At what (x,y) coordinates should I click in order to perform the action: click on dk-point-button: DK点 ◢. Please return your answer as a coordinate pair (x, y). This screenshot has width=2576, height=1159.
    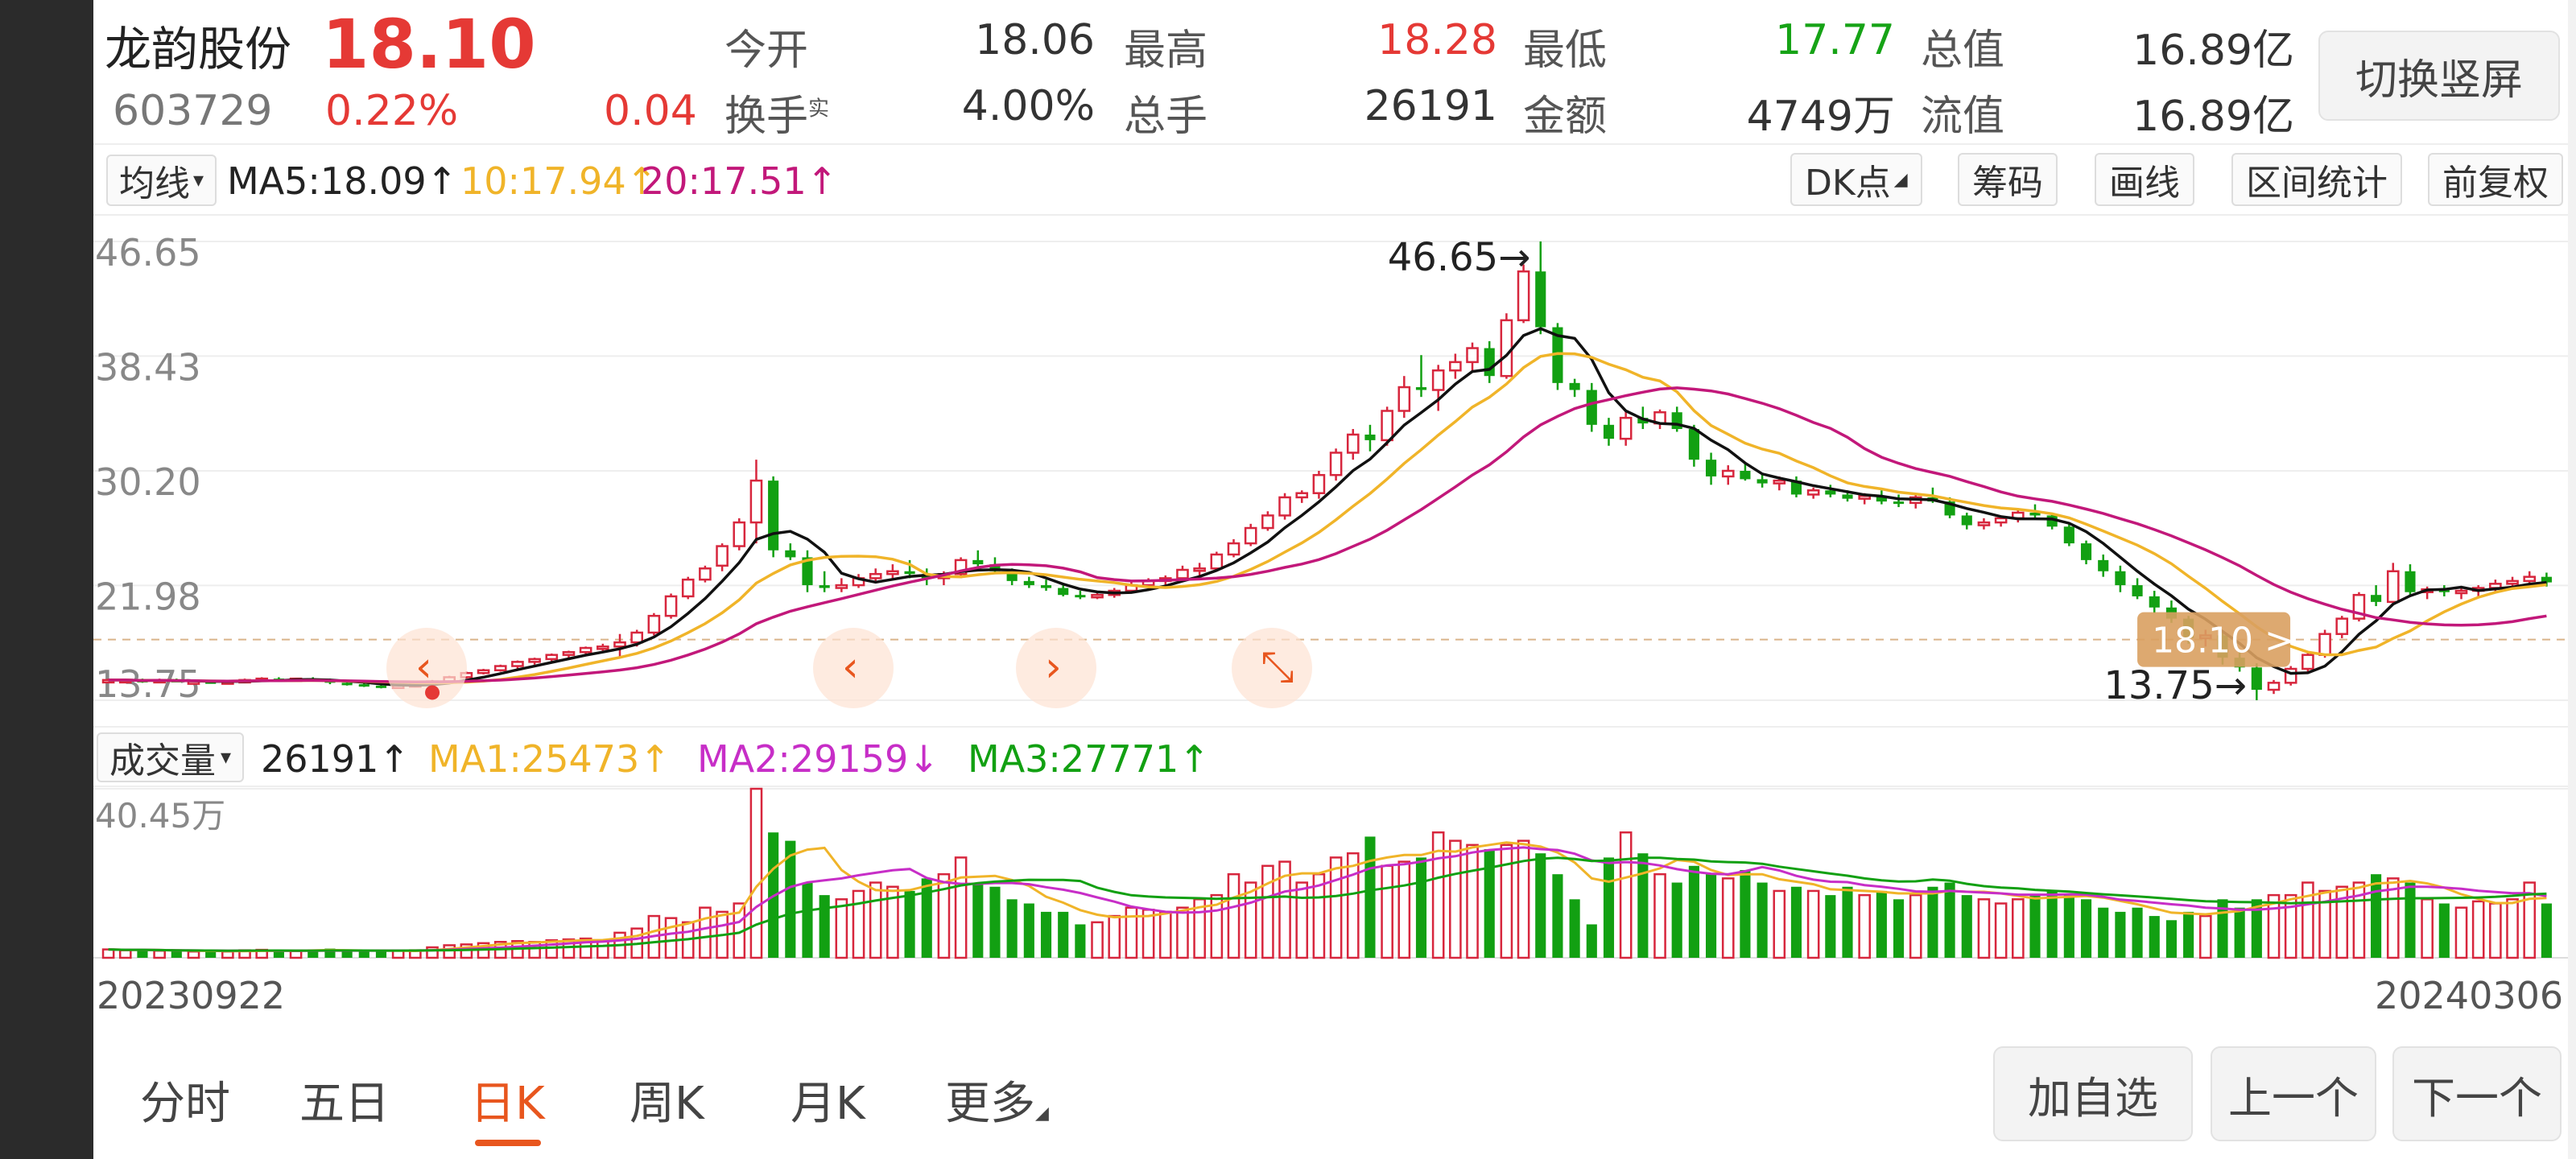
    Looking at the image, I should click on (1856, 179).